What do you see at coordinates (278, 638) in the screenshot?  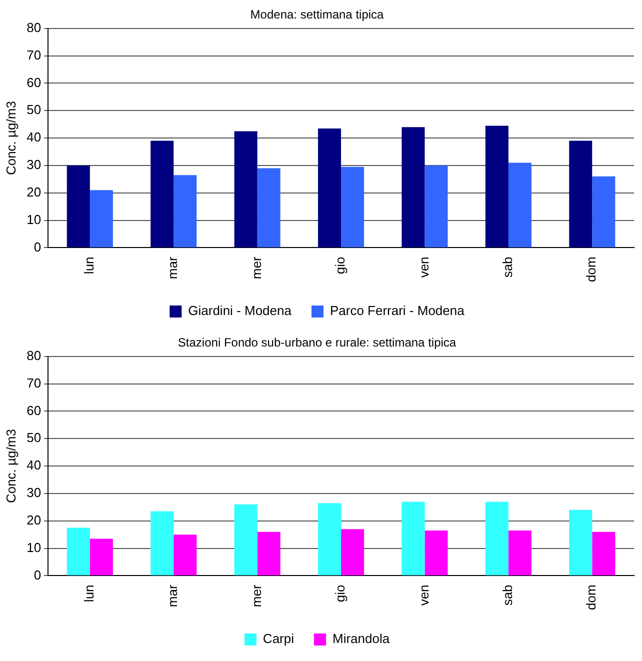 I see `legend-label: Carpi` at bounding box center [278, 638].